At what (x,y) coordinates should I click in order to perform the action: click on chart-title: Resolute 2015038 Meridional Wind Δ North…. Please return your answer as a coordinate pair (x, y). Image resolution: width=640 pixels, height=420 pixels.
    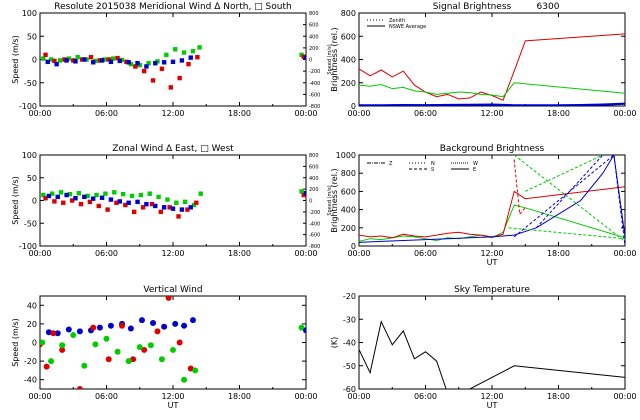
    Looking at the image, I should click on (172, 7).